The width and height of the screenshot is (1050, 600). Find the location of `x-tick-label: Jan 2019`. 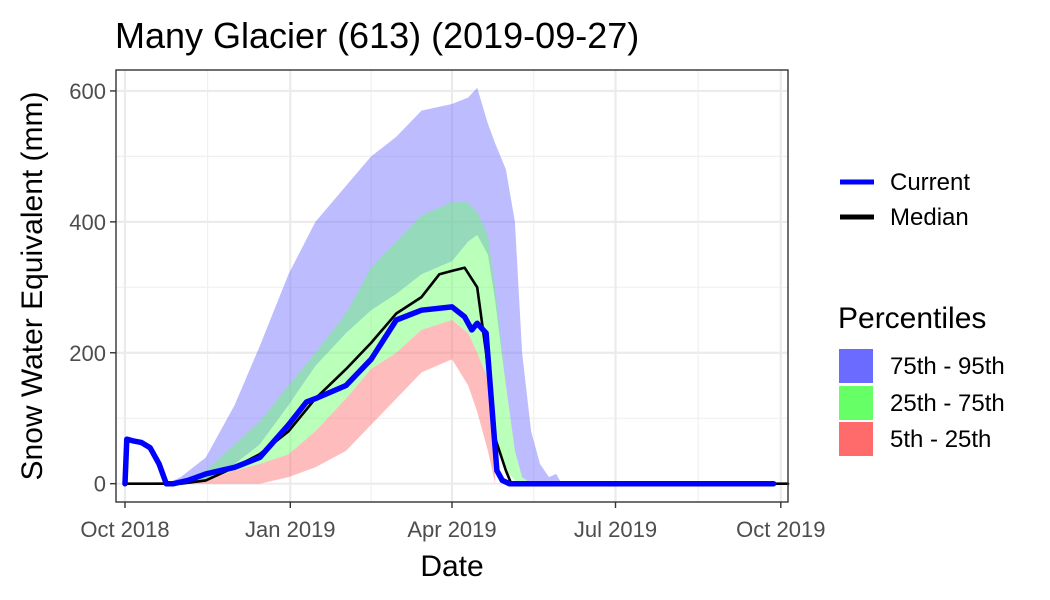

x-tick-label: Jan 2019 is located at coordinates (290, 529).